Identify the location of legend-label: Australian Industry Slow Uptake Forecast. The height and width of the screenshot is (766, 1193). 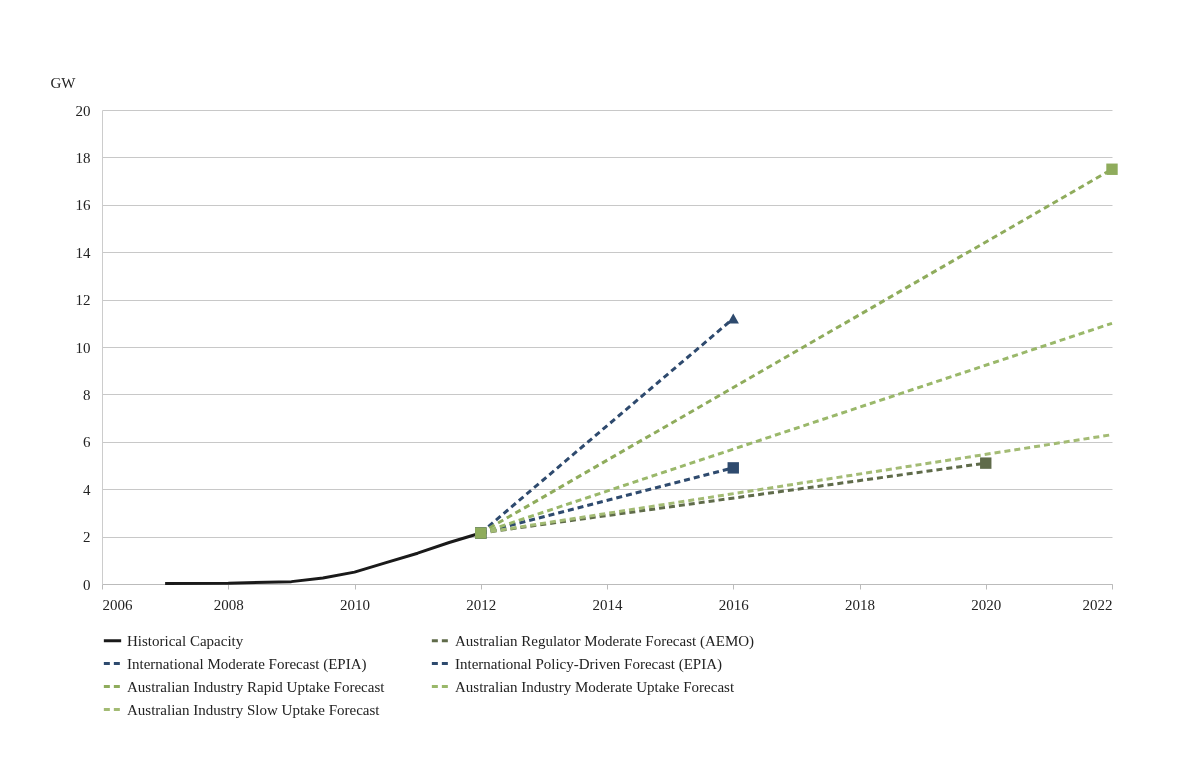
(254, 709).